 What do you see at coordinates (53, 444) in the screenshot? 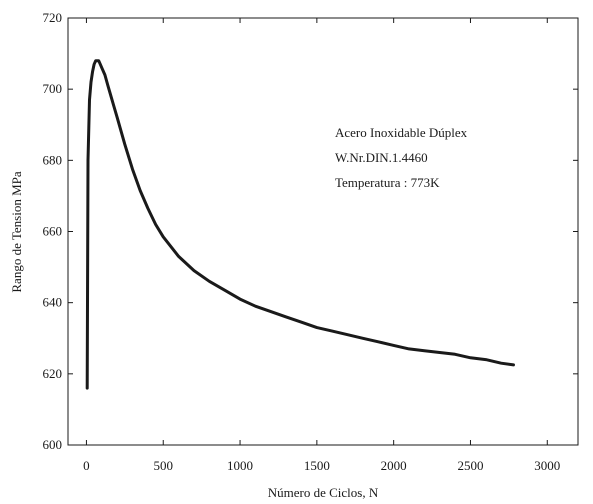
I see `y-tick-label: 600` at bounding box center [53, 444].